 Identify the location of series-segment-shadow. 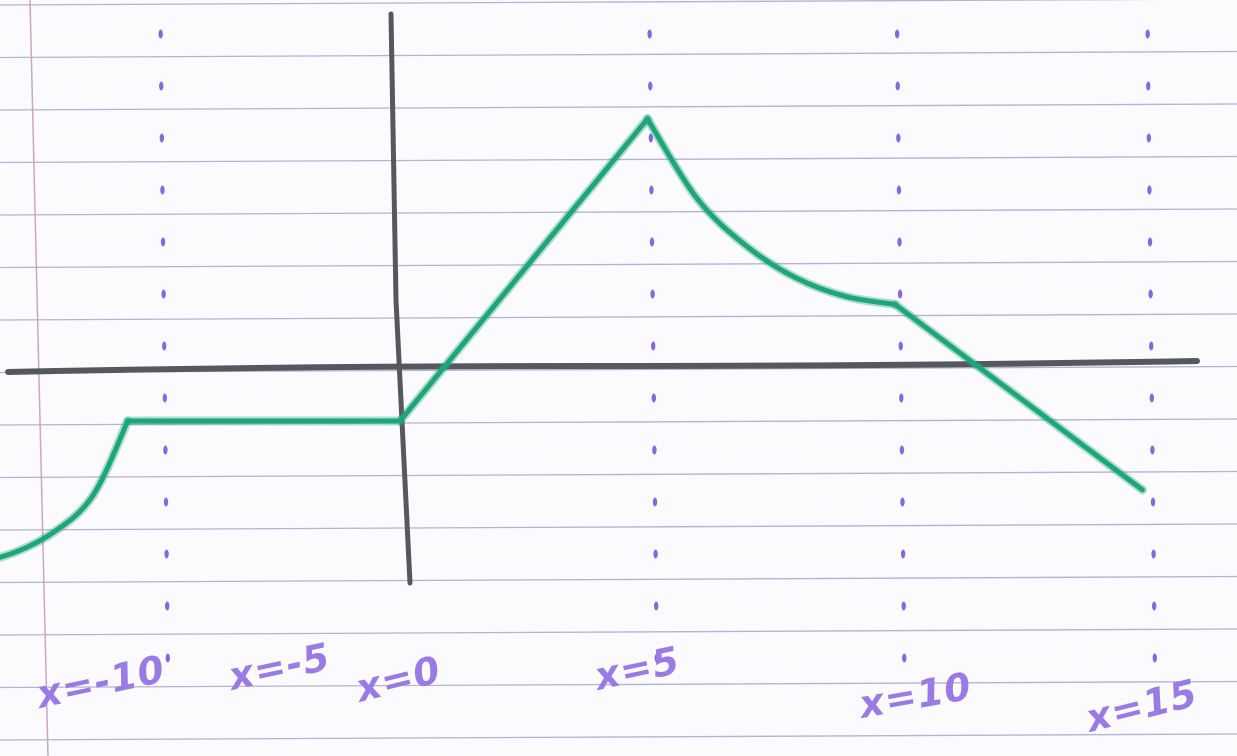
(66, 489).